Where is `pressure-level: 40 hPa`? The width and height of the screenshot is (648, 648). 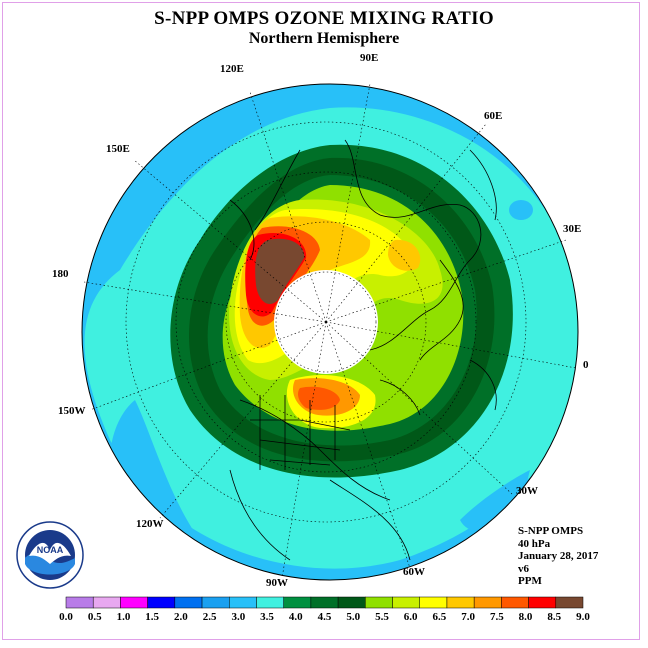
pressure-level: 40 hPa is located at coordinates (534, 543).